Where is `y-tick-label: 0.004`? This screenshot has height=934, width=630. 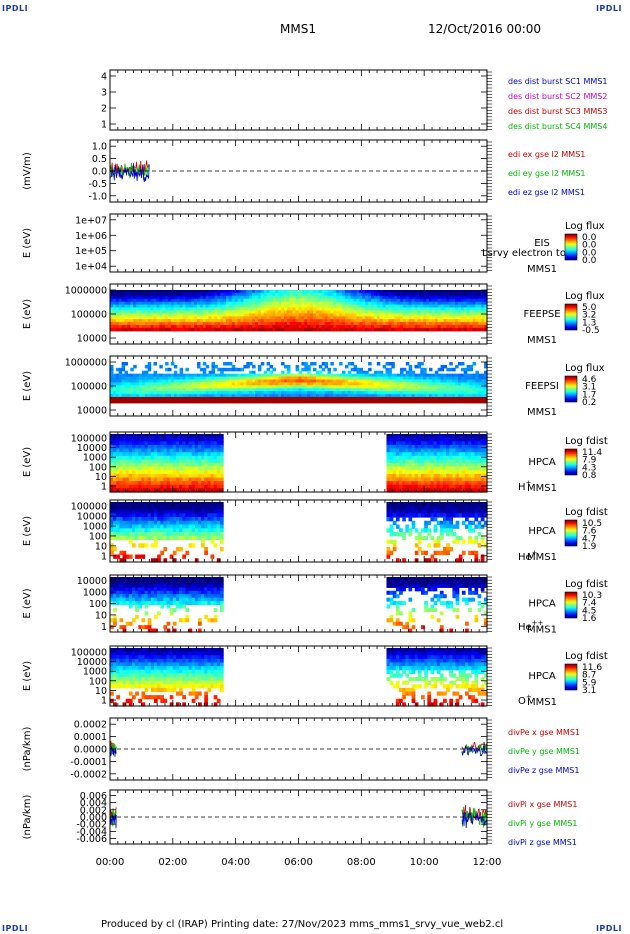 y-tick-label: 0.004 is located at coordinates (93, 803).